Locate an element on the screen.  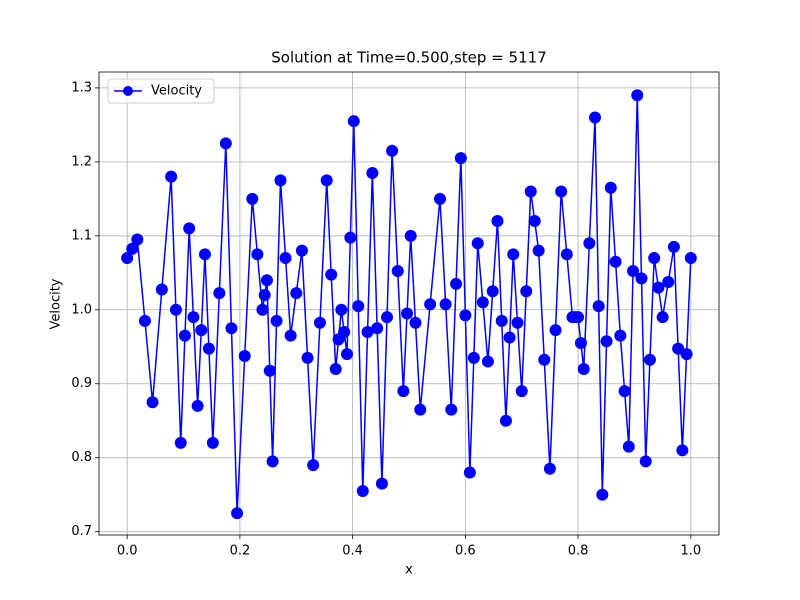
y-tick-label: 0.9 is located at coordinates (81, 383).